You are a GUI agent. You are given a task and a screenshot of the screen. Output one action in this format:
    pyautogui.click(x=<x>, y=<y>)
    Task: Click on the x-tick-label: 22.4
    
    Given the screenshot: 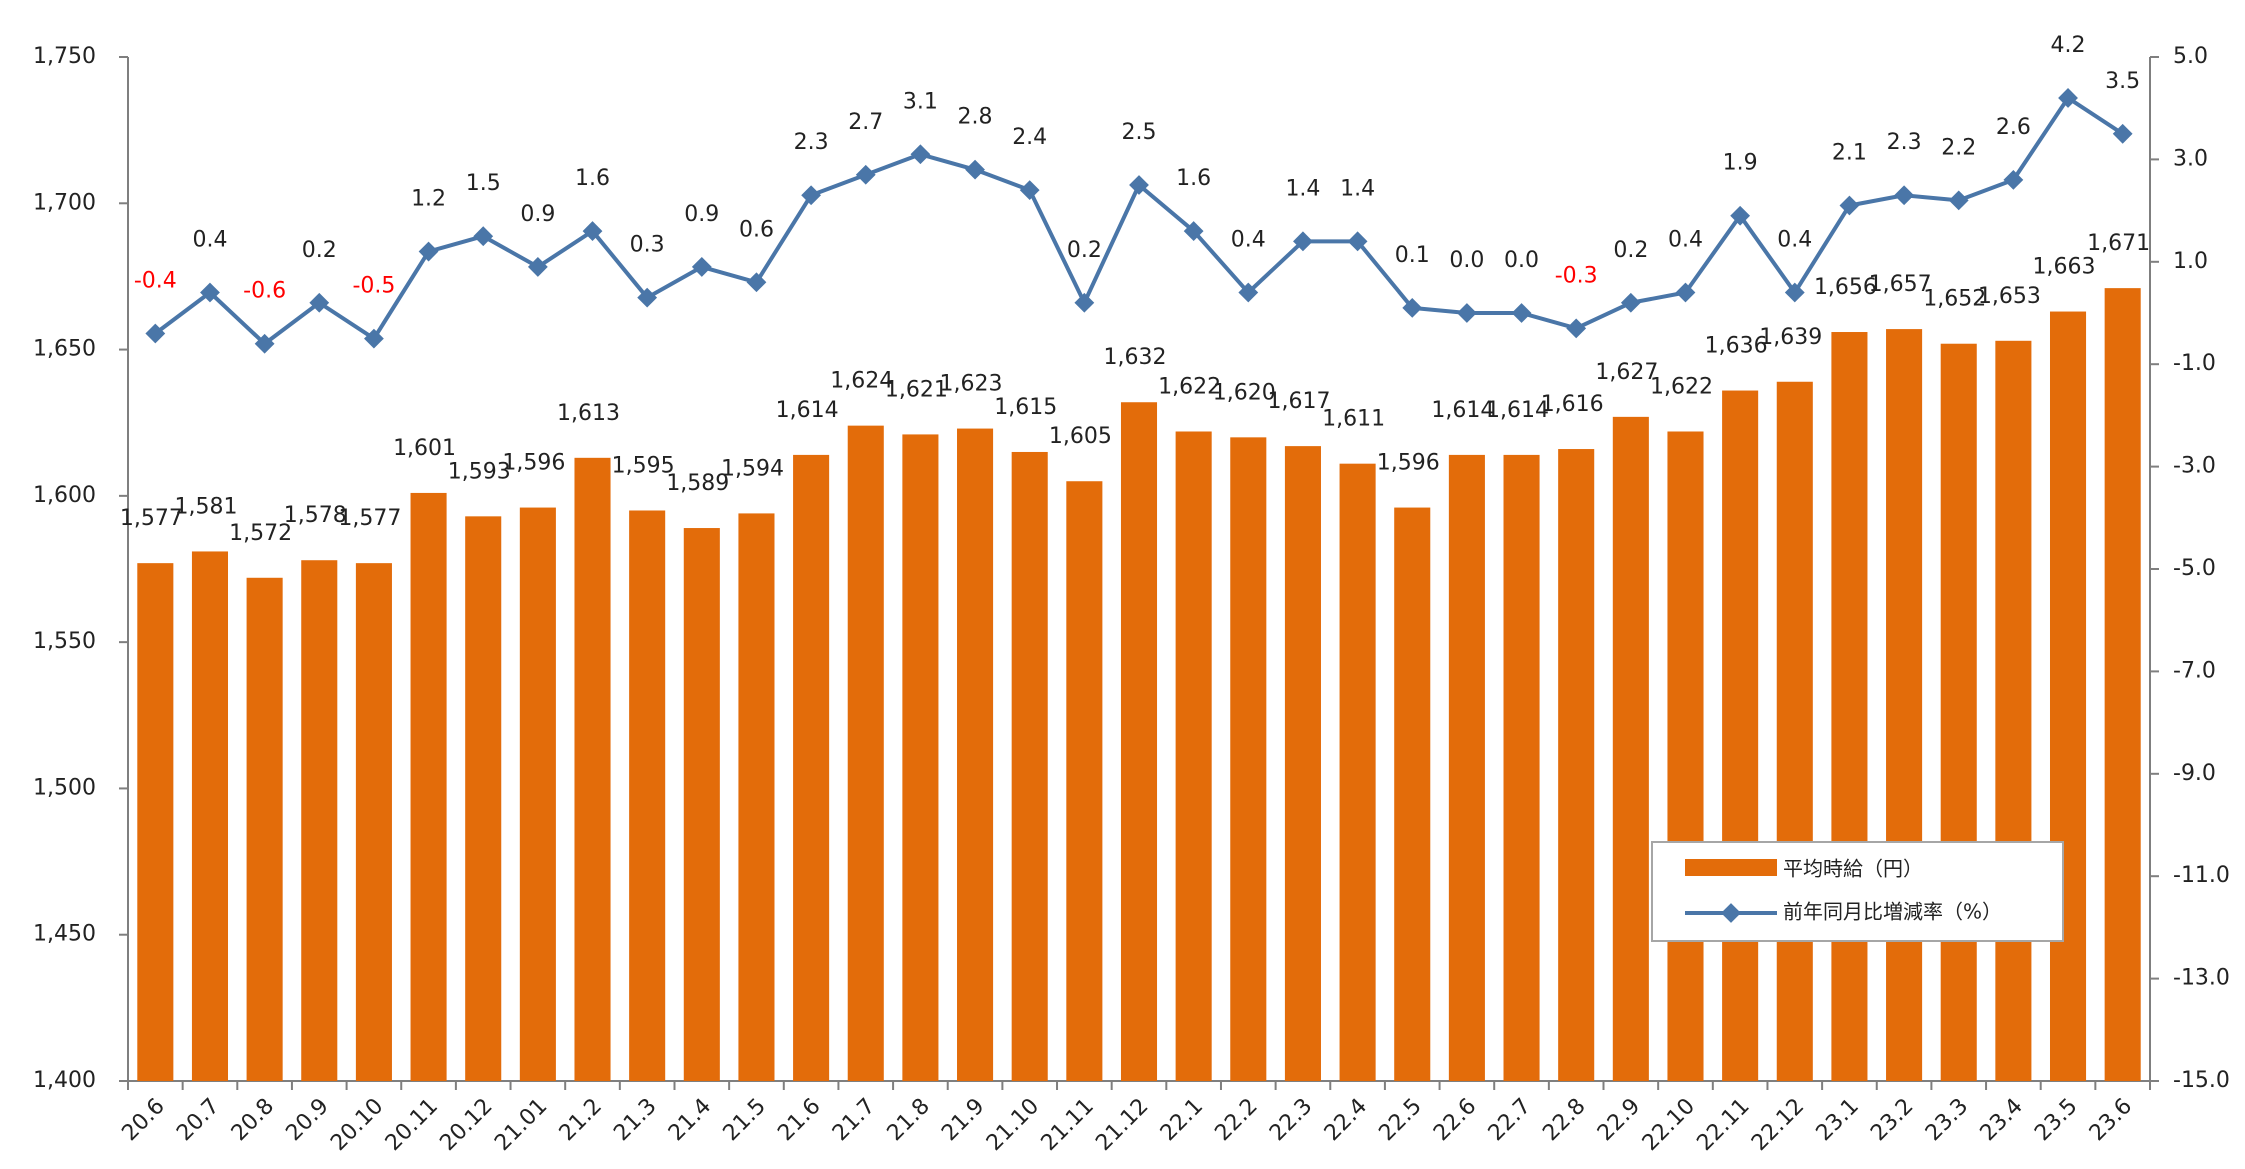 What is the action you would take?
    pyautogui.click(x=1346, y=1120)
    